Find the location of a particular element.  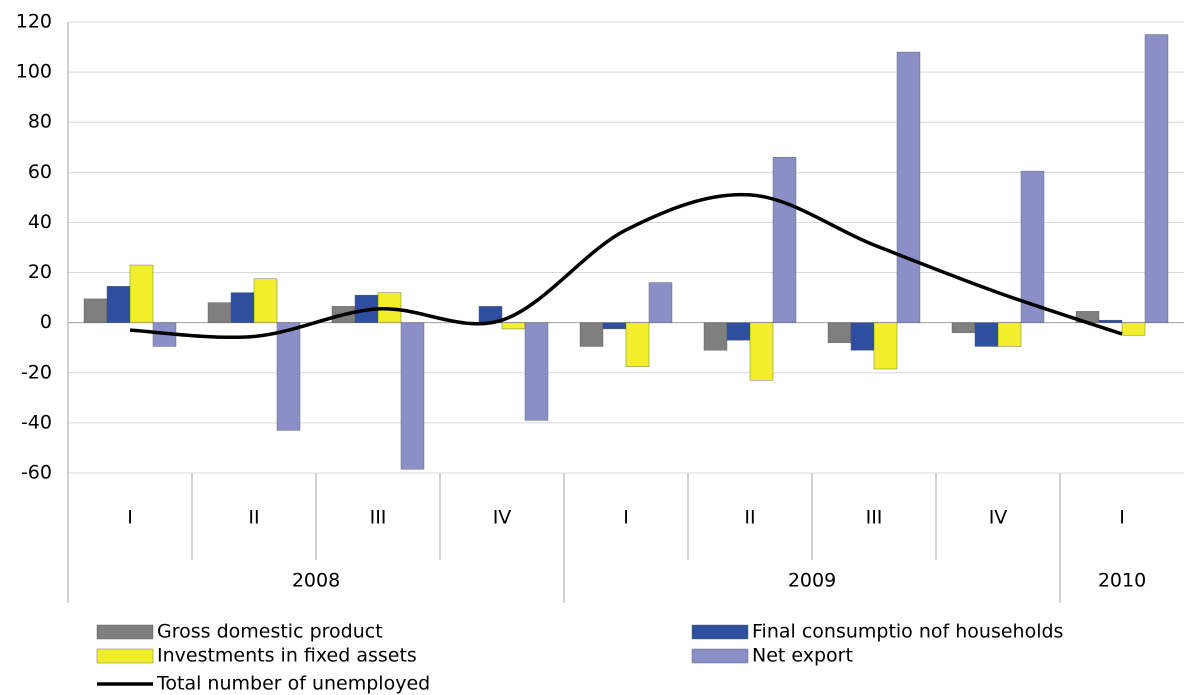

y-tick-label: 100 is located at coordinates (34, 72).